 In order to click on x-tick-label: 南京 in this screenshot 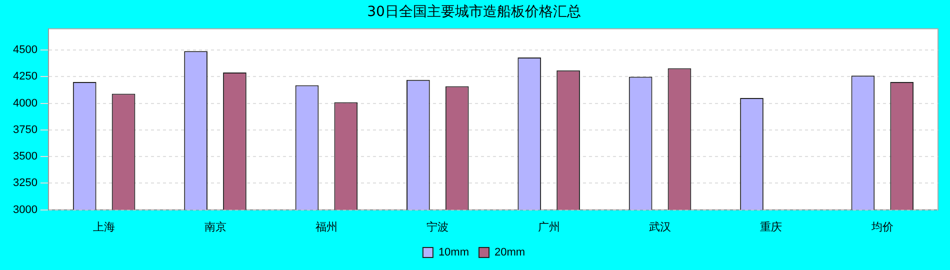, I will do `click(215, 227)`.